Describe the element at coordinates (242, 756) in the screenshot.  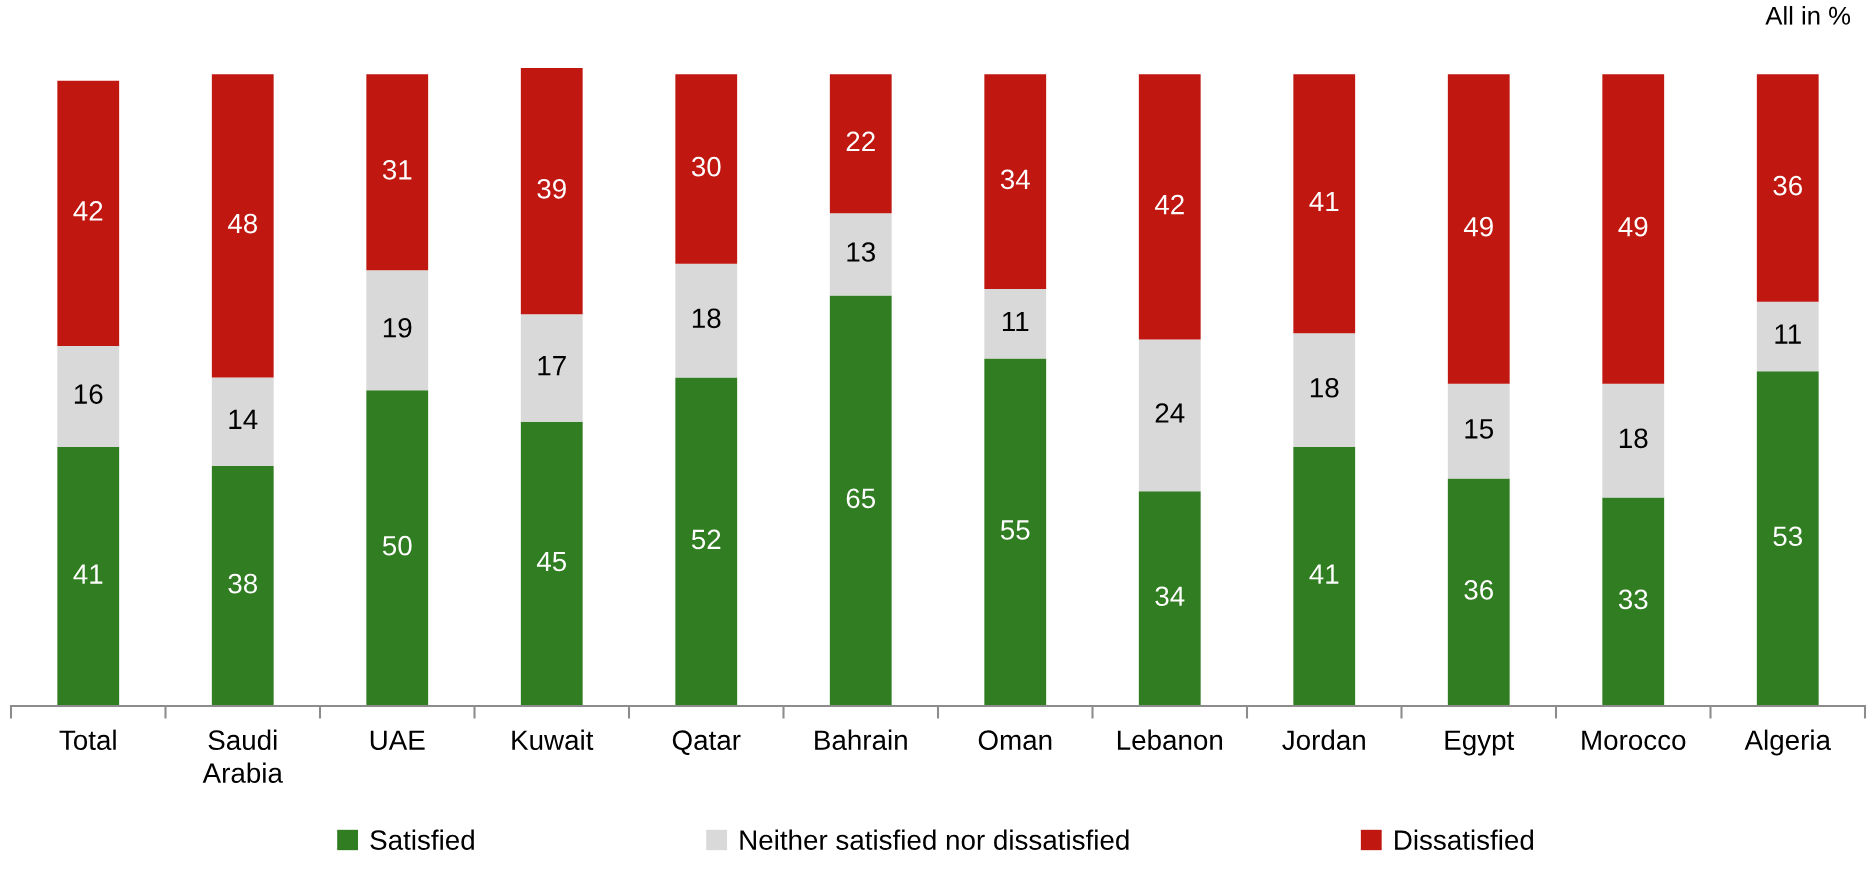
I see `x-tick-label: Saudi Arabia` at that location.